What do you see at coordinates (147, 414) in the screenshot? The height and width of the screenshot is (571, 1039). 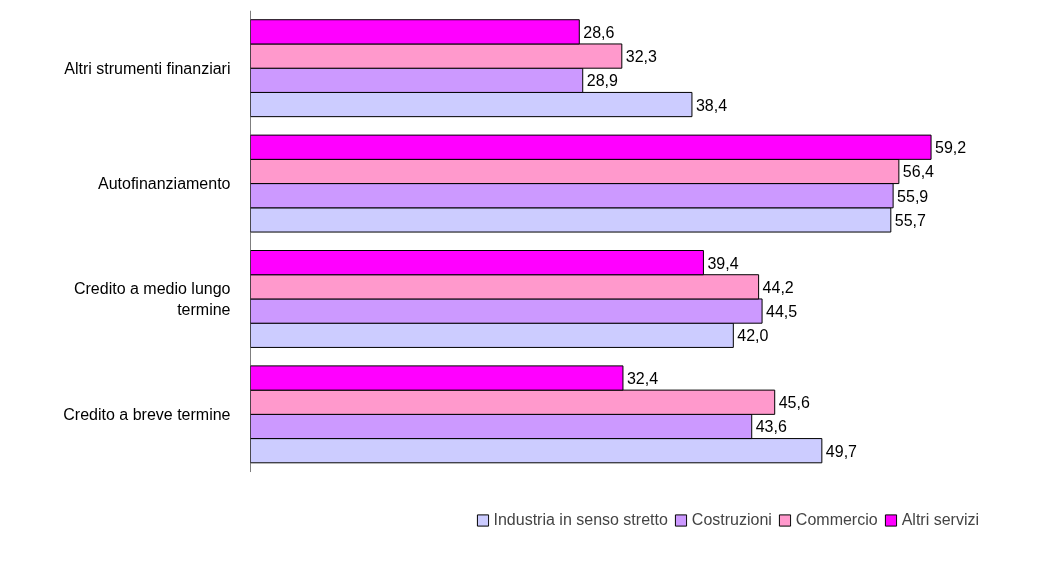 I see `y-tick-label: Credito a breve termine` at bounding box center [147, 414].